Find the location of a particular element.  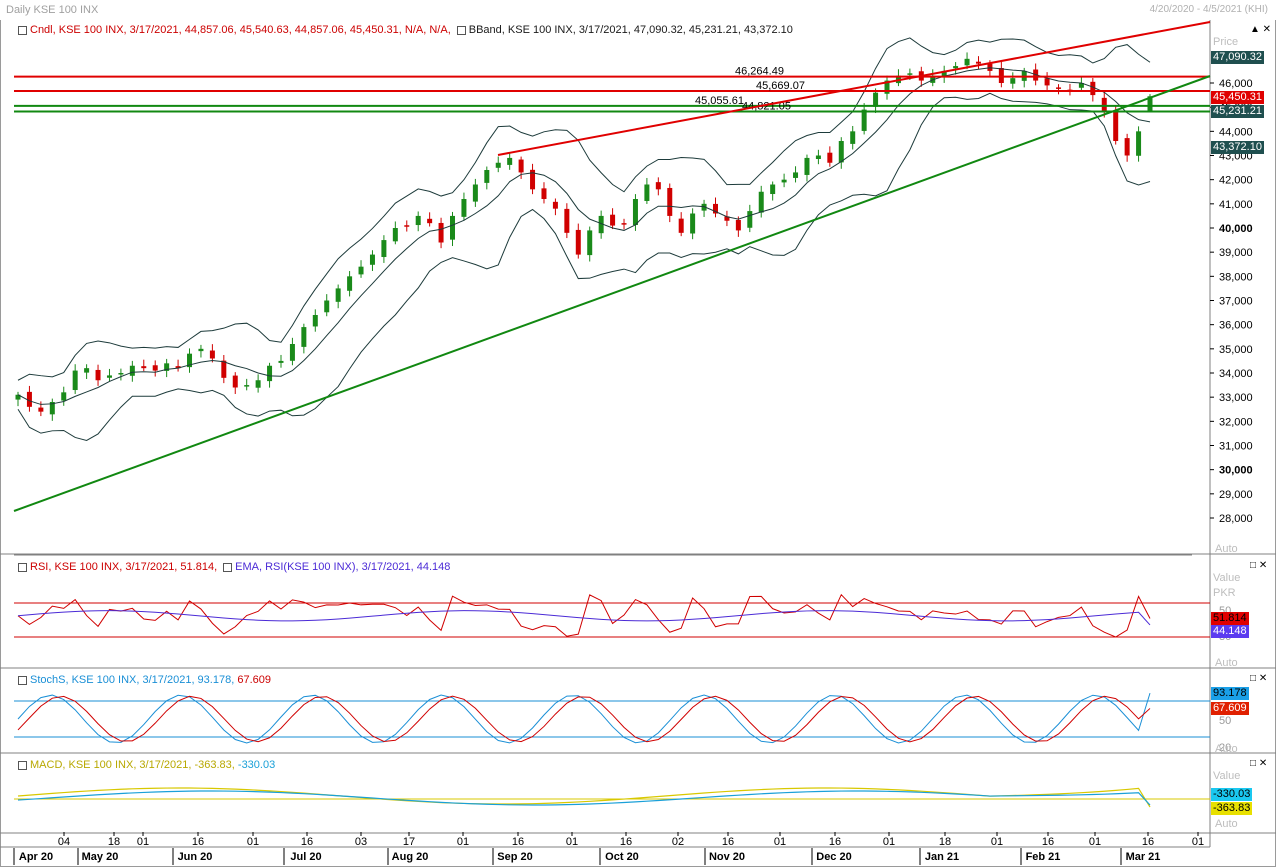

rsi-pkr-label: PKR is located at coordinates (1224, 593).